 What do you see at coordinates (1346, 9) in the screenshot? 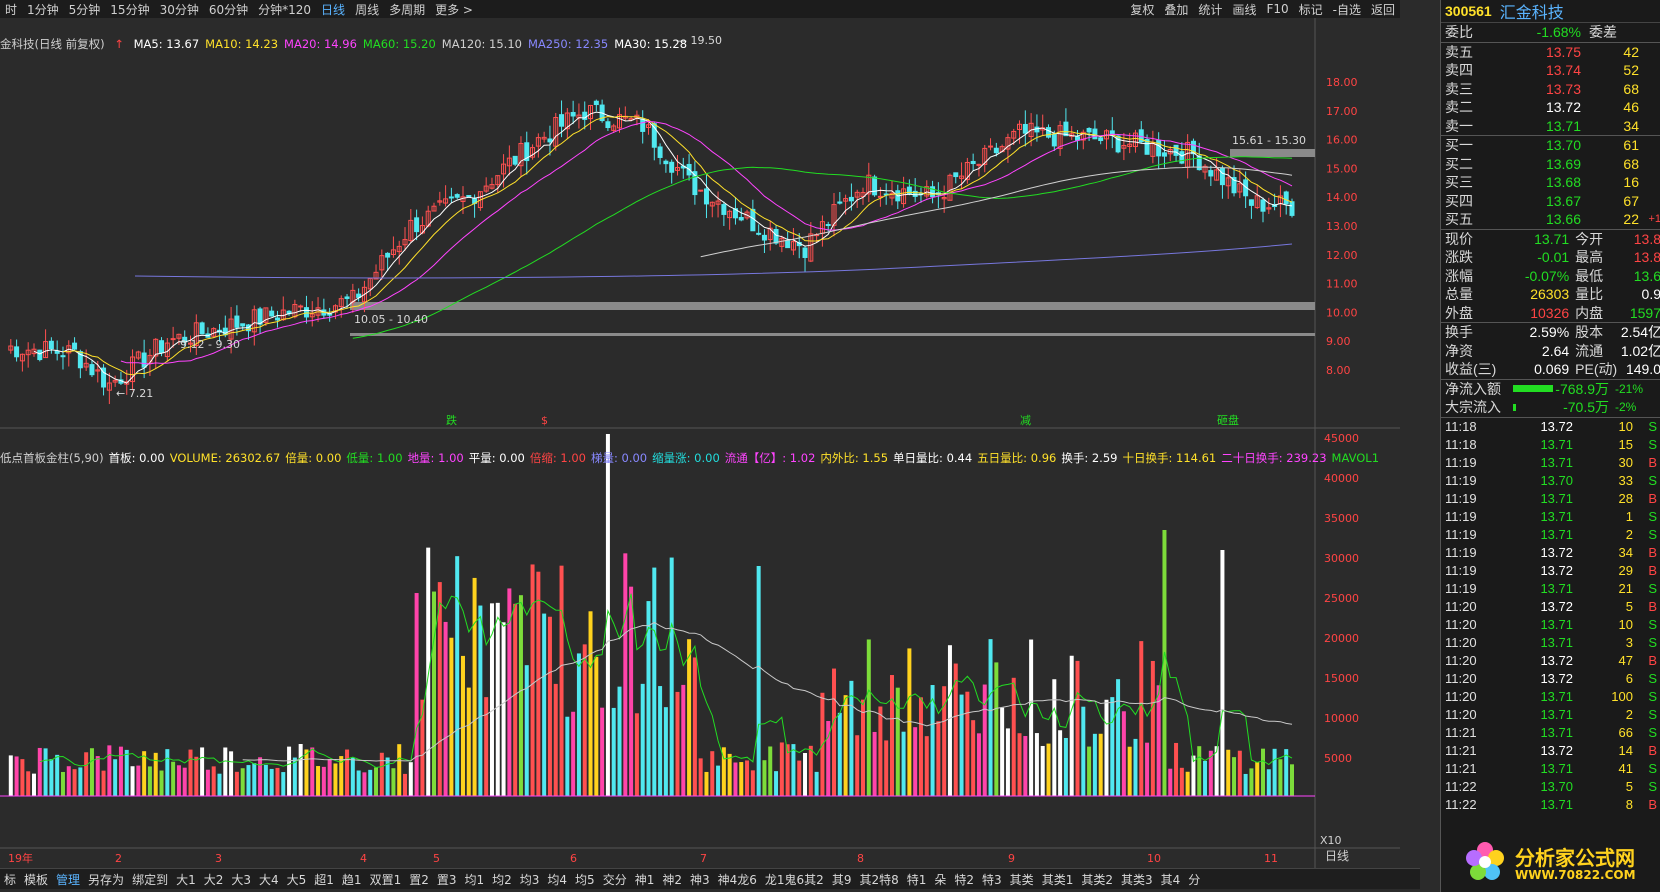
I see `toolbar-menu-item: -自选` at bounding box center [1346, 9].